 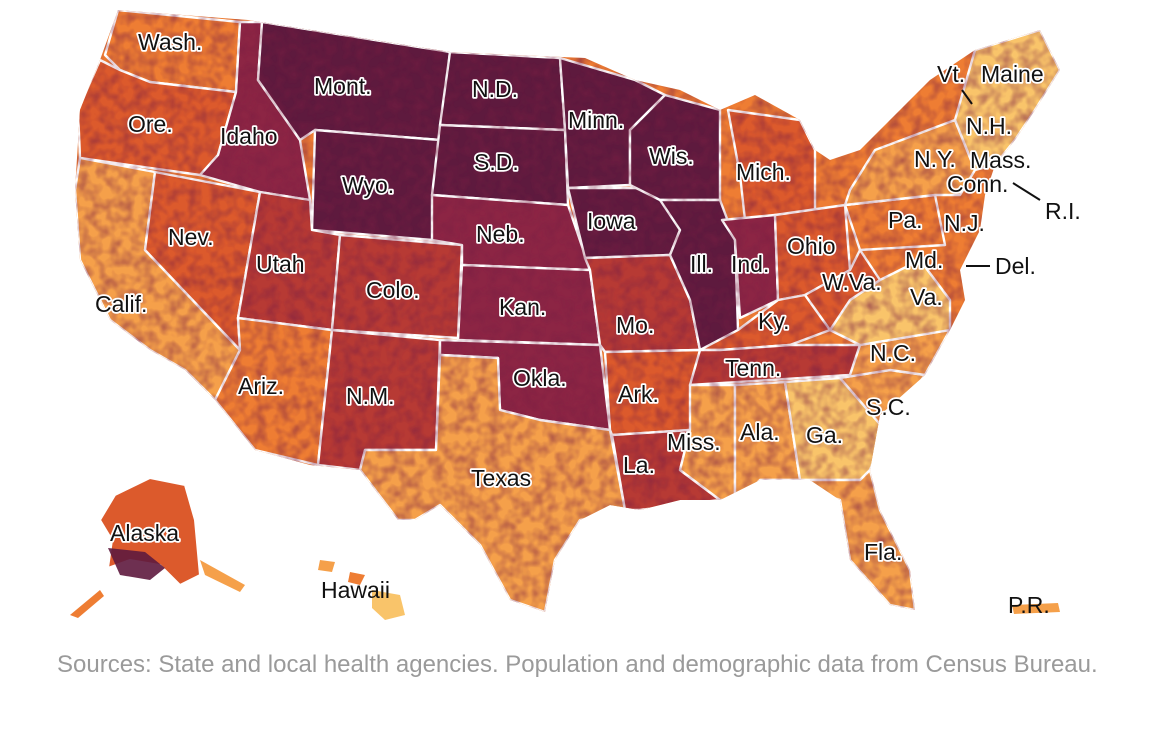 I want to click on label-kan: Kan., so click(x=522, y=307).